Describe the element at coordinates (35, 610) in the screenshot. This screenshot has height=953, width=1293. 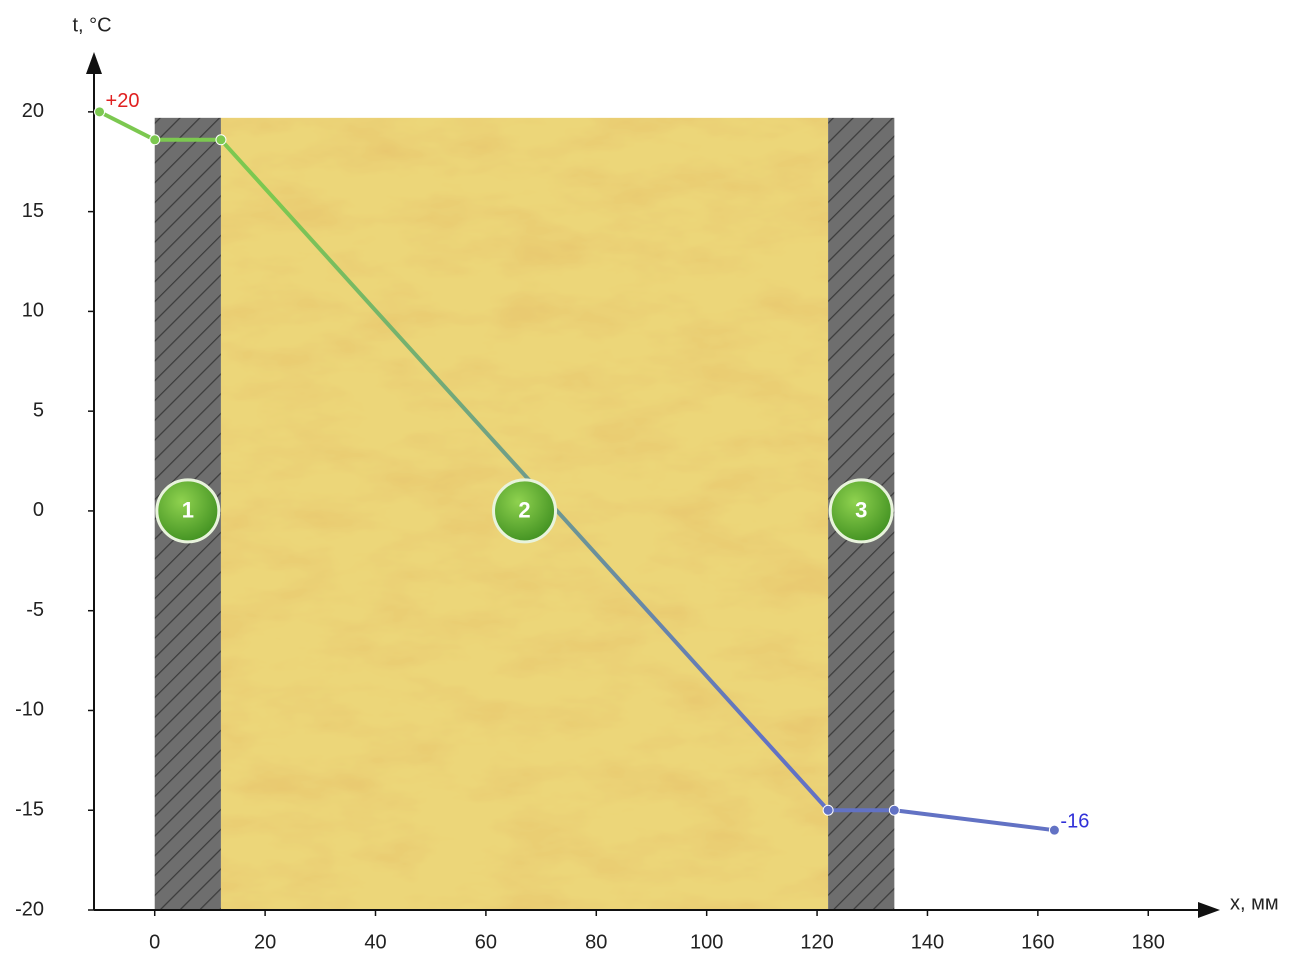
I see `y-tick-label: -5` at that location.